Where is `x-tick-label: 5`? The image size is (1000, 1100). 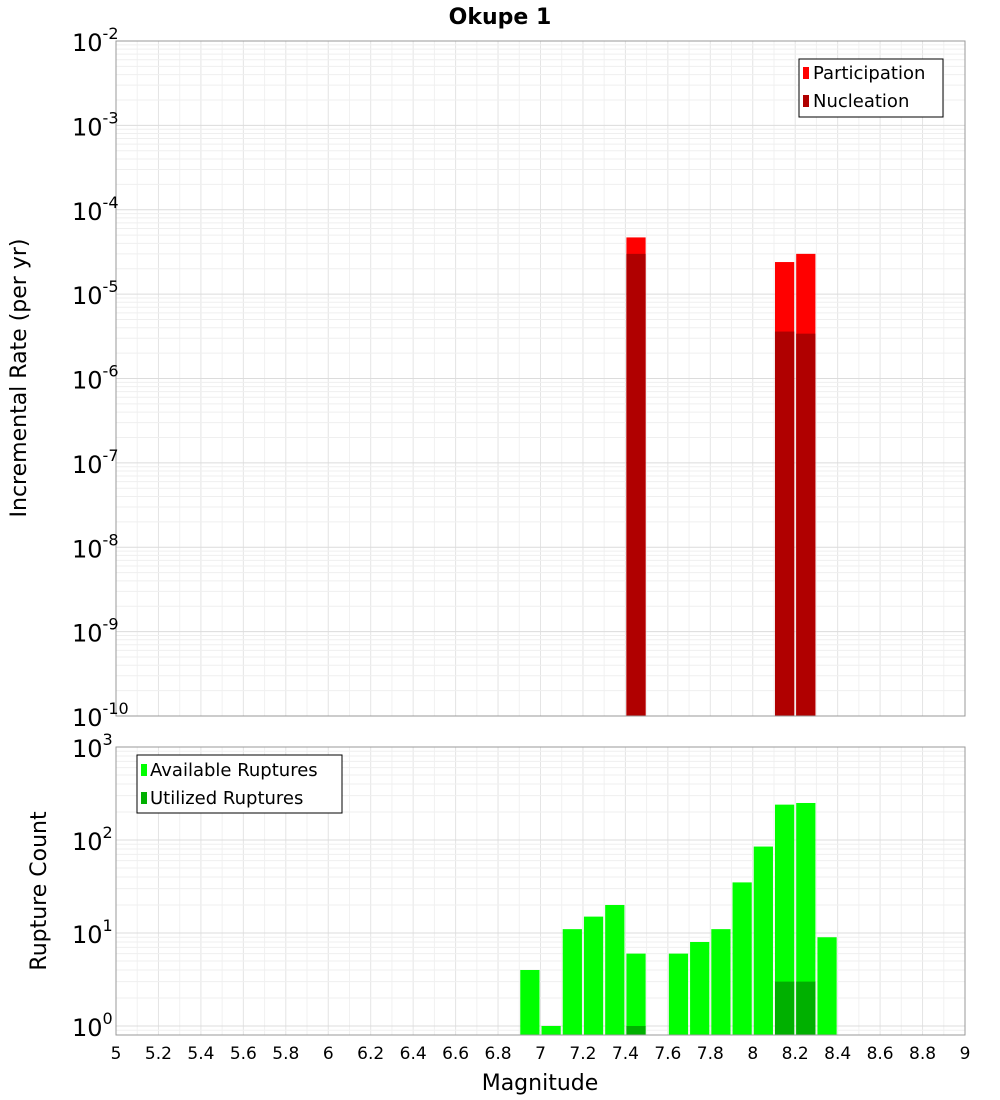 x-tick-label: 5 is located at coordinates (116, 1054).